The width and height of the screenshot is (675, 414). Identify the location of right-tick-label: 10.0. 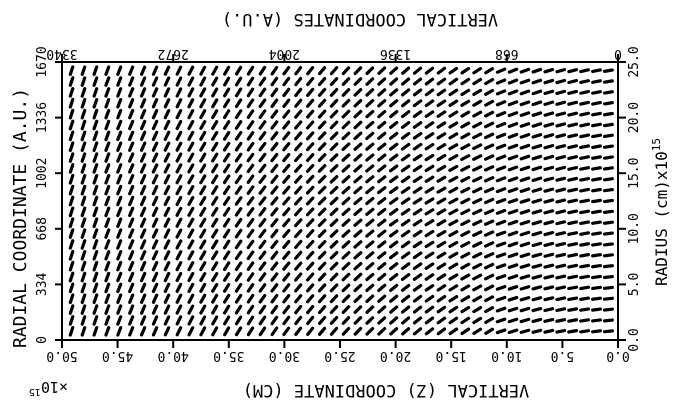
(634, 228).